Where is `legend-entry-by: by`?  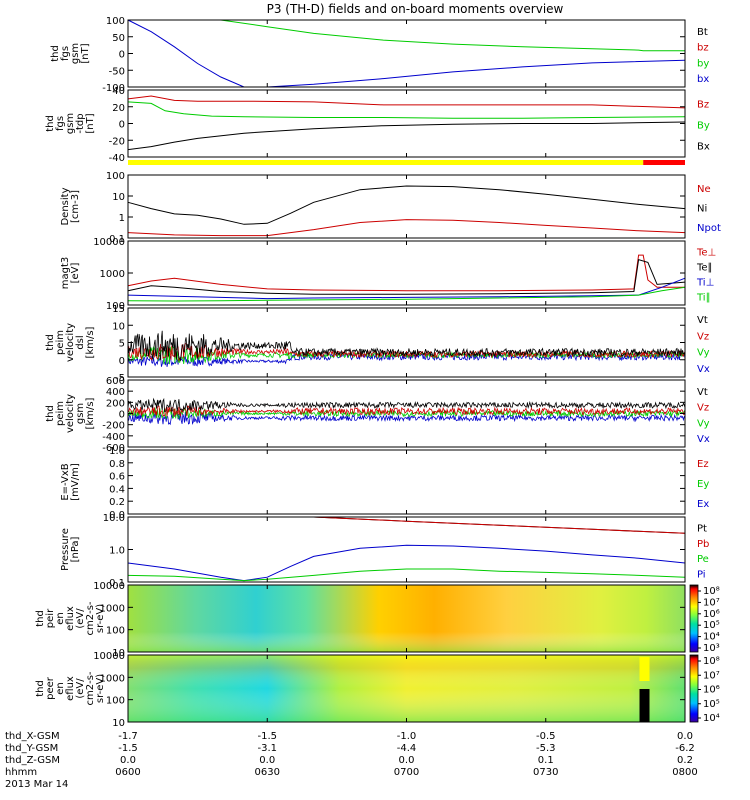
legend-entry-by: by is located at coordinates (703, 63).